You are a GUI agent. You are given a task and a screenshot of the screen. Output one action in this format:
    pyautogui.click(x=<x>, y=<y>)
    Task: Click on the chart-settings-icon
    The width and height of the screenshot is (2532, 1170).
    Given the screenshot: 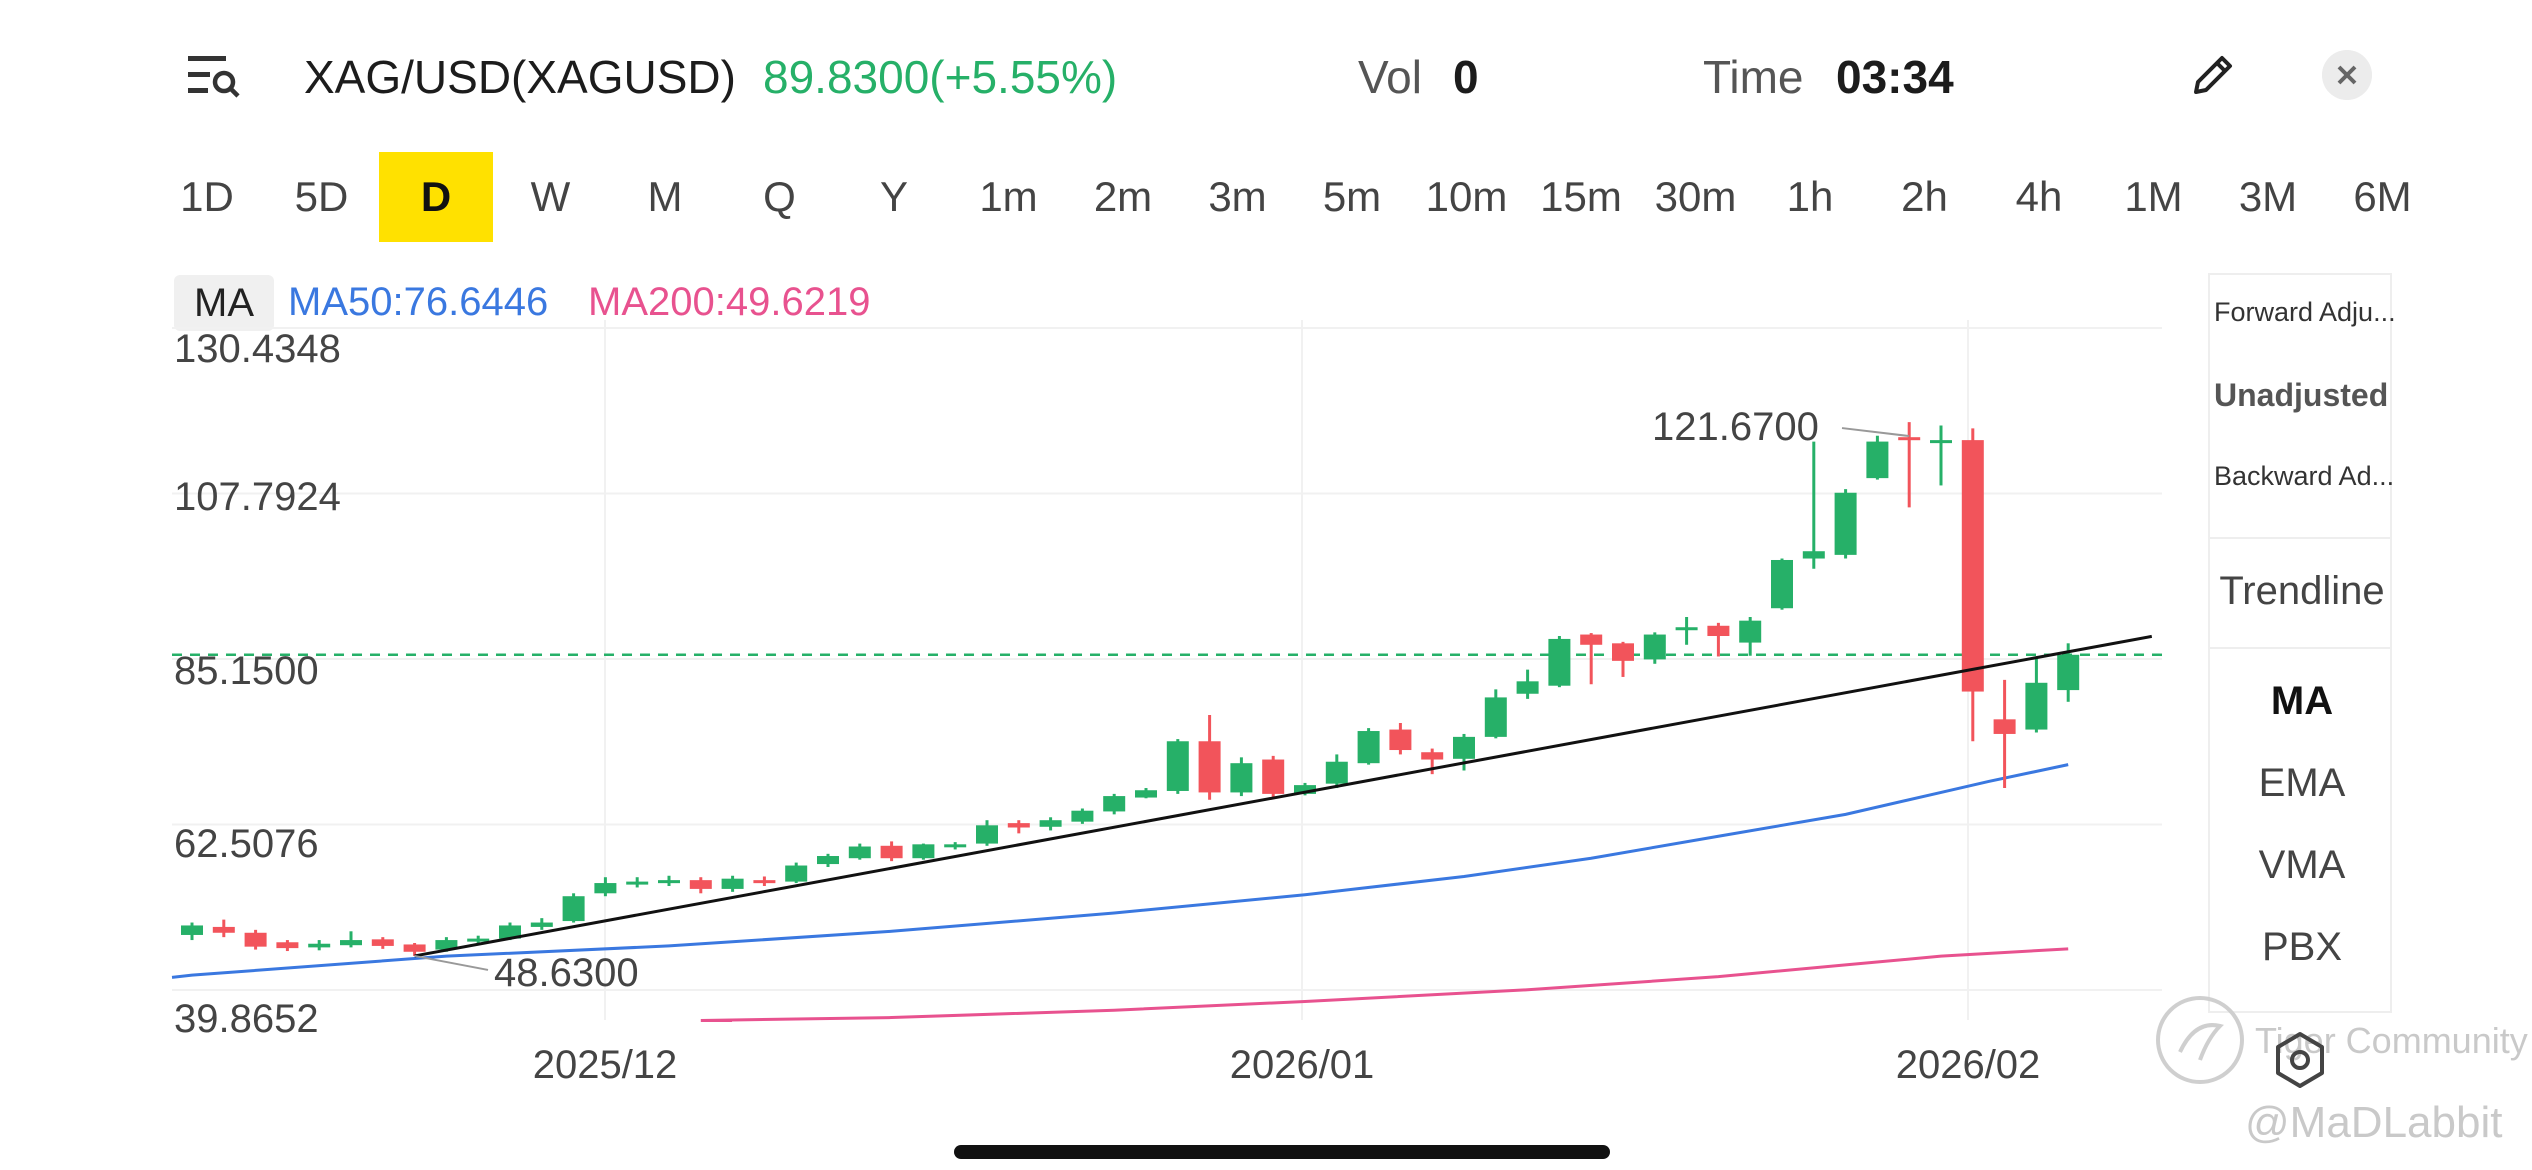 What is the action you would take?
    pyautogui.click(x=2300, y=1060)
    